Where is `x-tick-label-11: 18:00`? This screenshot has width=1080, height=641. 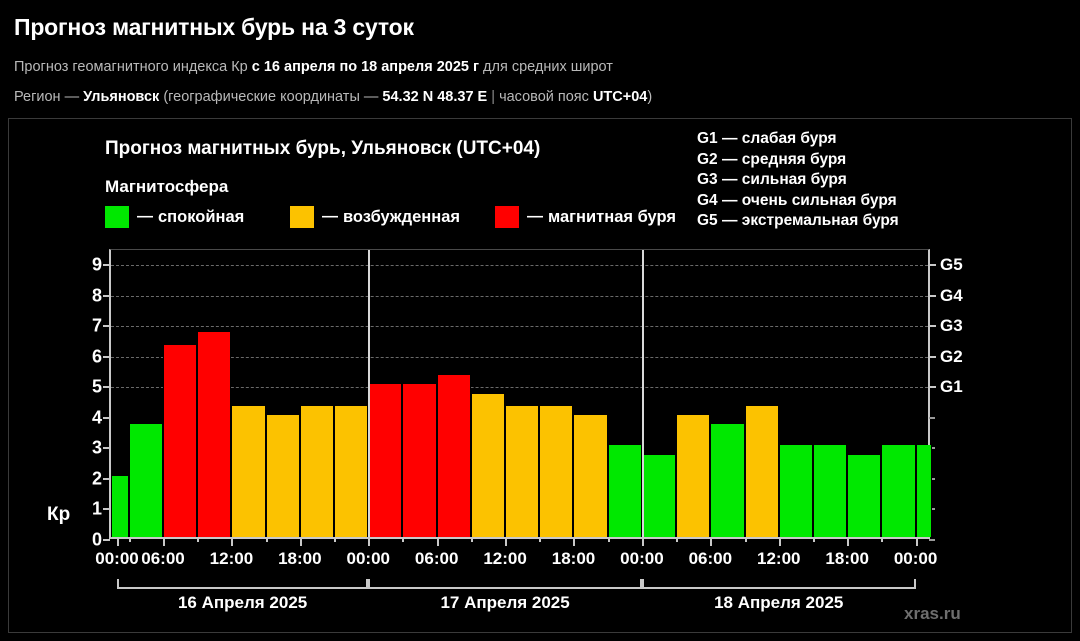
x-tick-label-11: 18:00 is located at coordinates (847, 558).